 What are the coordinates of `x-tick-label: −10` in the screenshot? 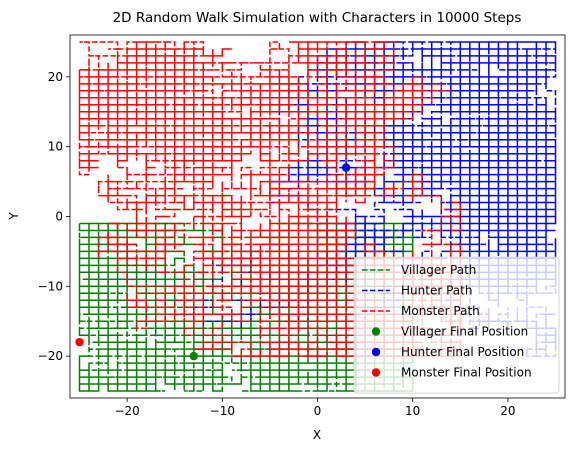 It's located at (222, 411).